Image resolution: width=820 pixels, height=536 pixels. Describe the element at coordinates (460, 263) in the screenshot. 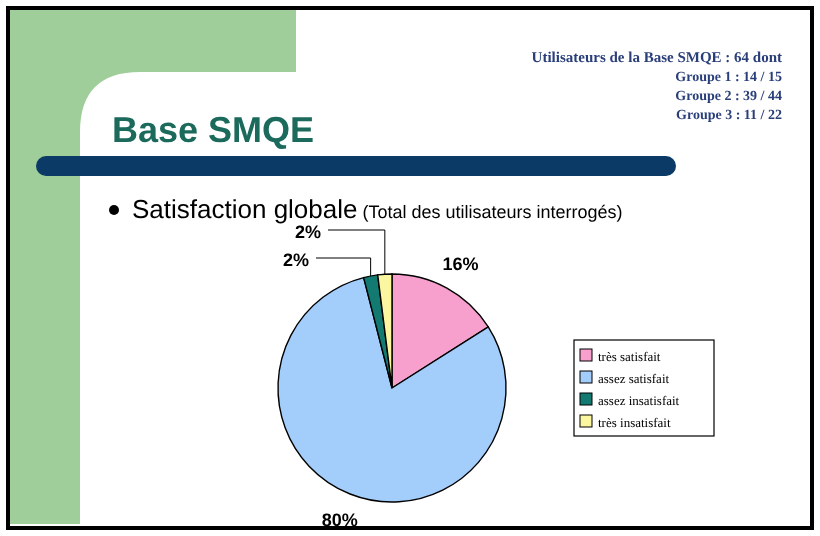

I see `data-label: 16%` at that location.